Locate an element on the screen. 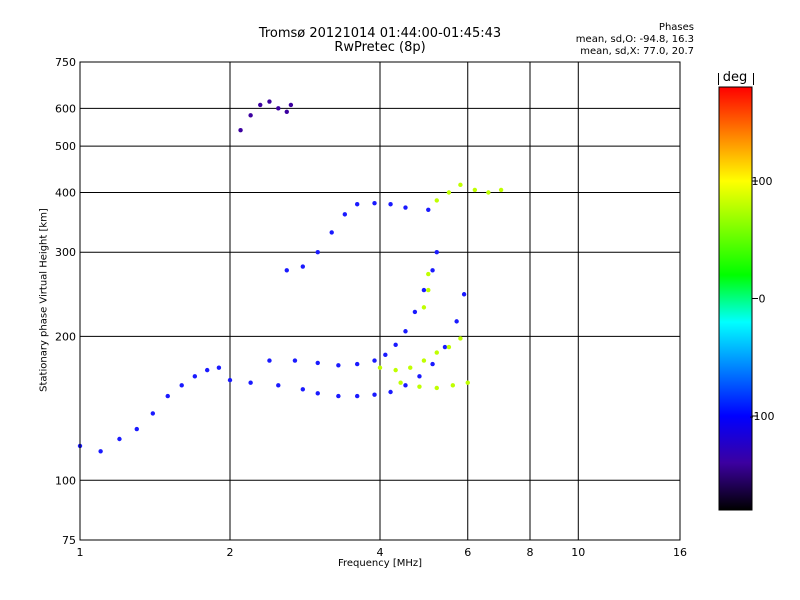 This screenshot has height=600, width=800. x-tick-label: 1 is located at coordinates (80, 552).